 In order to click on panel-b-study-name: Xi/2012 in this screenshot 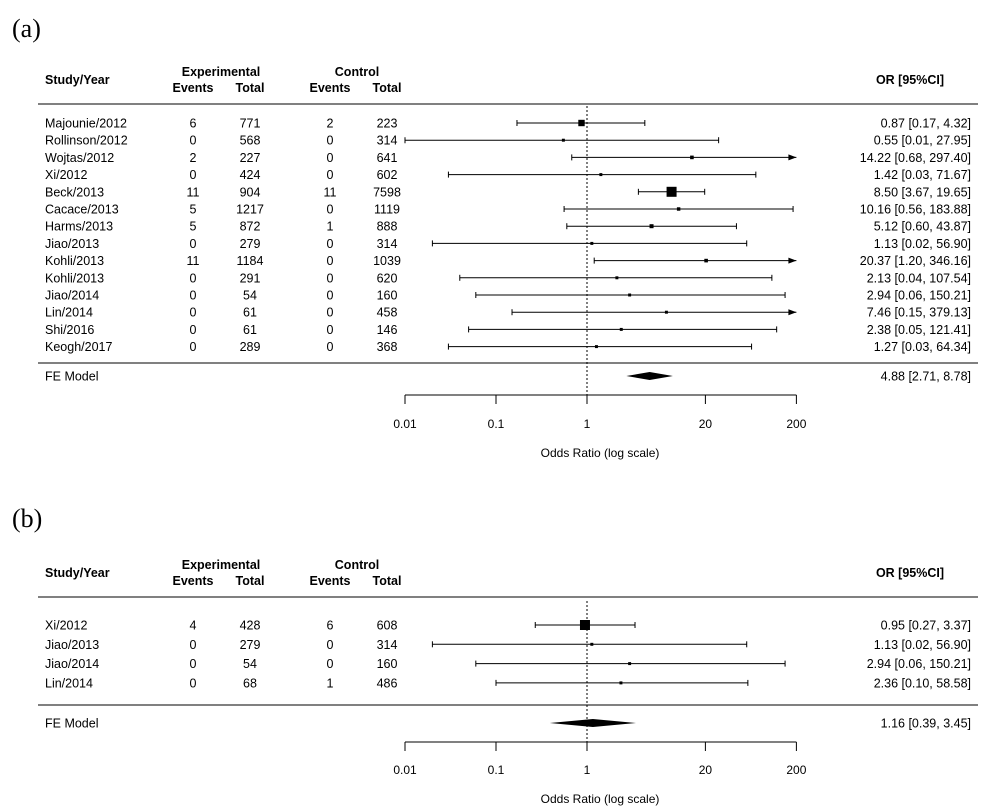, I will do `click(66, 626)`.